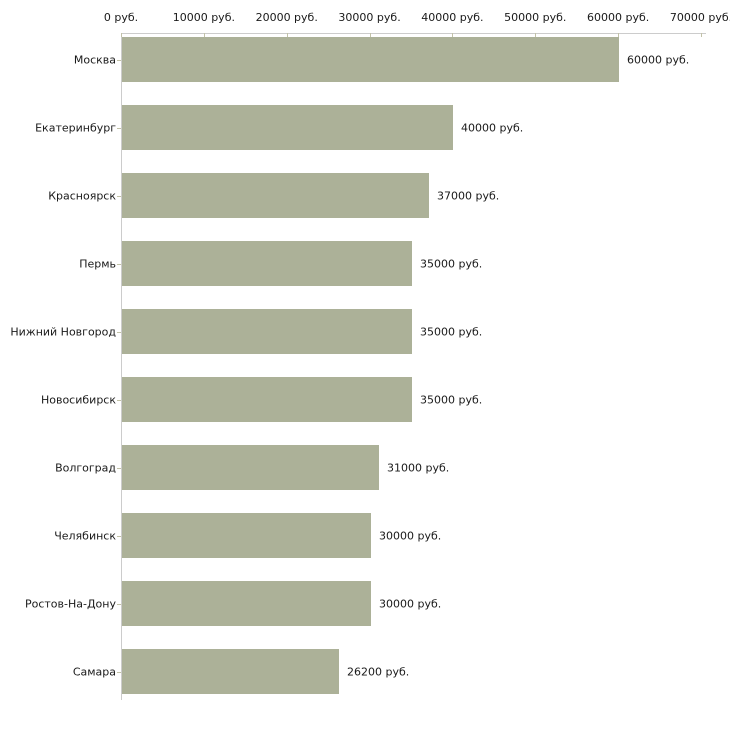 The height and width of the screenshot is (730, 730). What do you see at coordinates (468, 195) in the screenshot?
I see `value-label: 37000 руб.` at bounding box center [468, 195].